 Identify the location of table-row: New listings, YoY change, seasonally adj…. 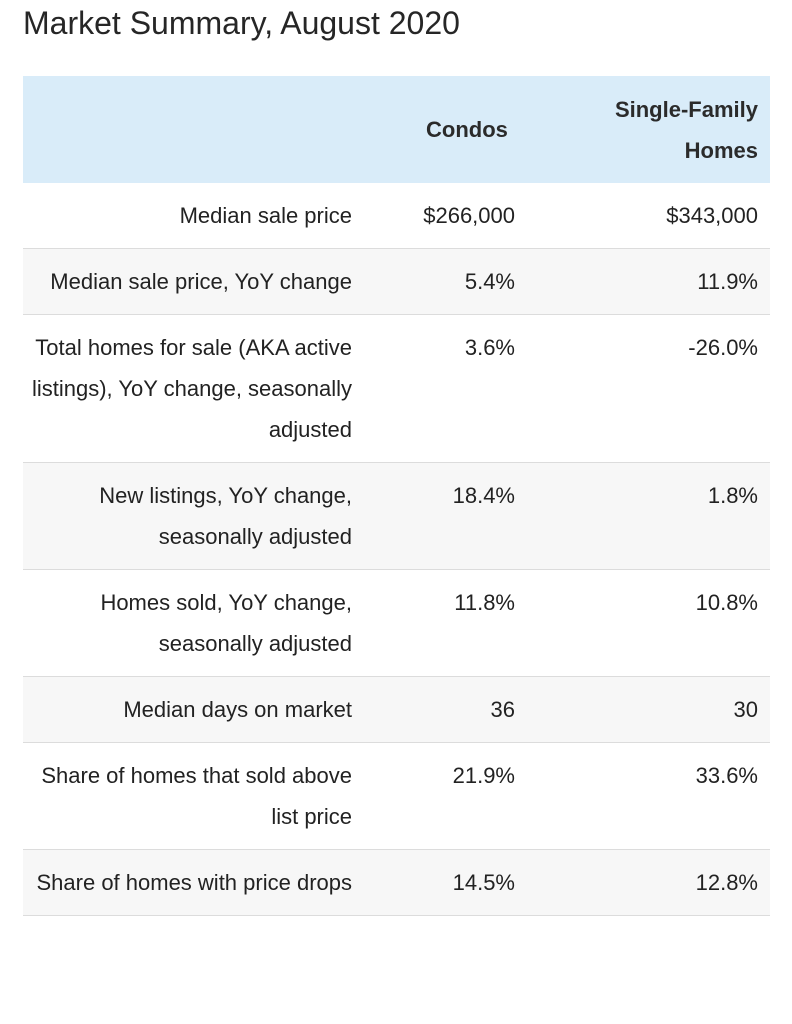
(396, 516).